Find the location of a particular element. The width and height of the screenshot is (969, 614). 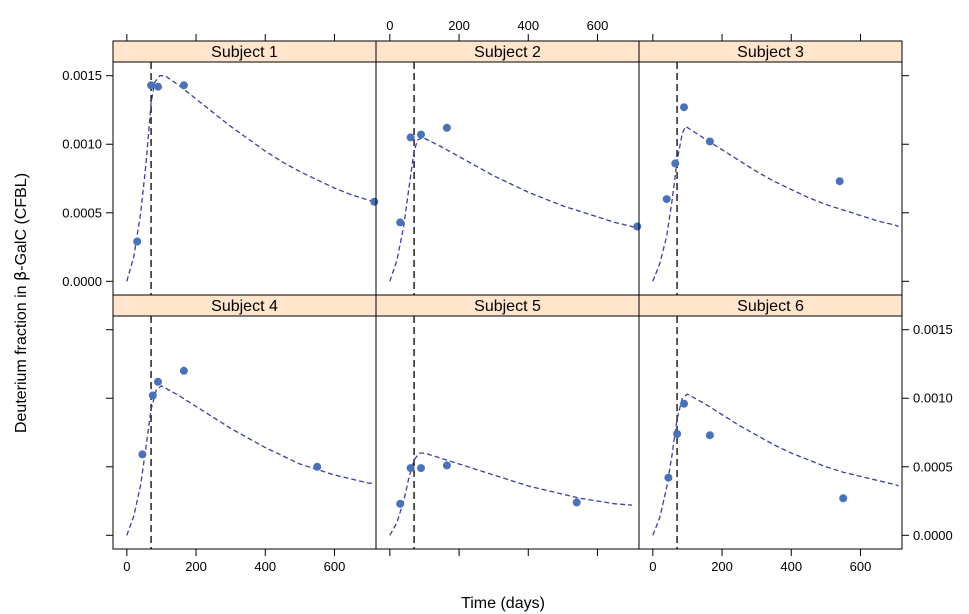

y-axis-title: Deuterium fraction in β-GalC (CFBL) is located at coordinates (20, 303).